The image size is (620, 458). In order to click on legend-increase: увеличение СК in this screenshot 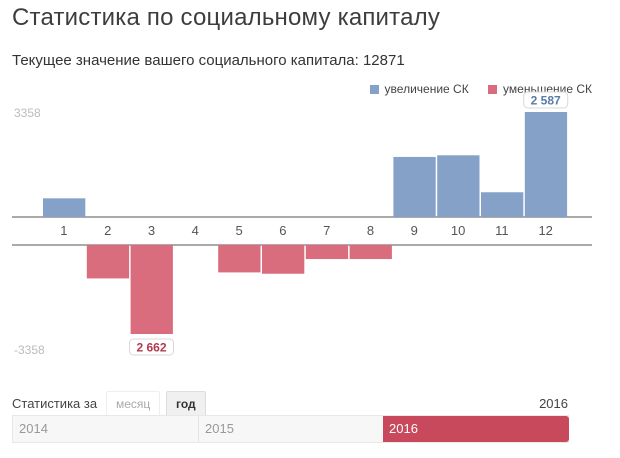, I will do `click(419, 89)`.